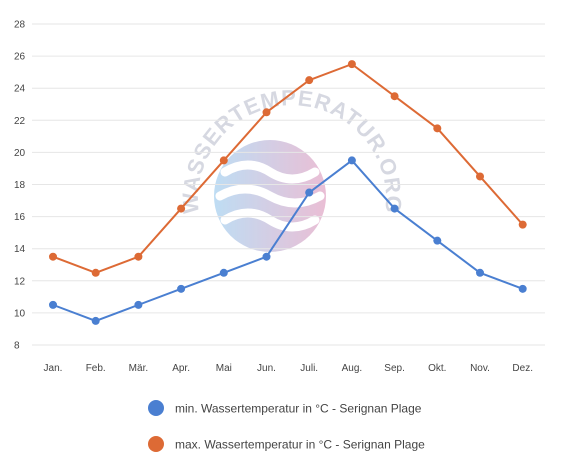 This screenshot has width=569, height=467. What do you see at coordinates (266, 368) in the screenshot?
I see `x-tick-label: Jun.` at bounding box center [266, 368].